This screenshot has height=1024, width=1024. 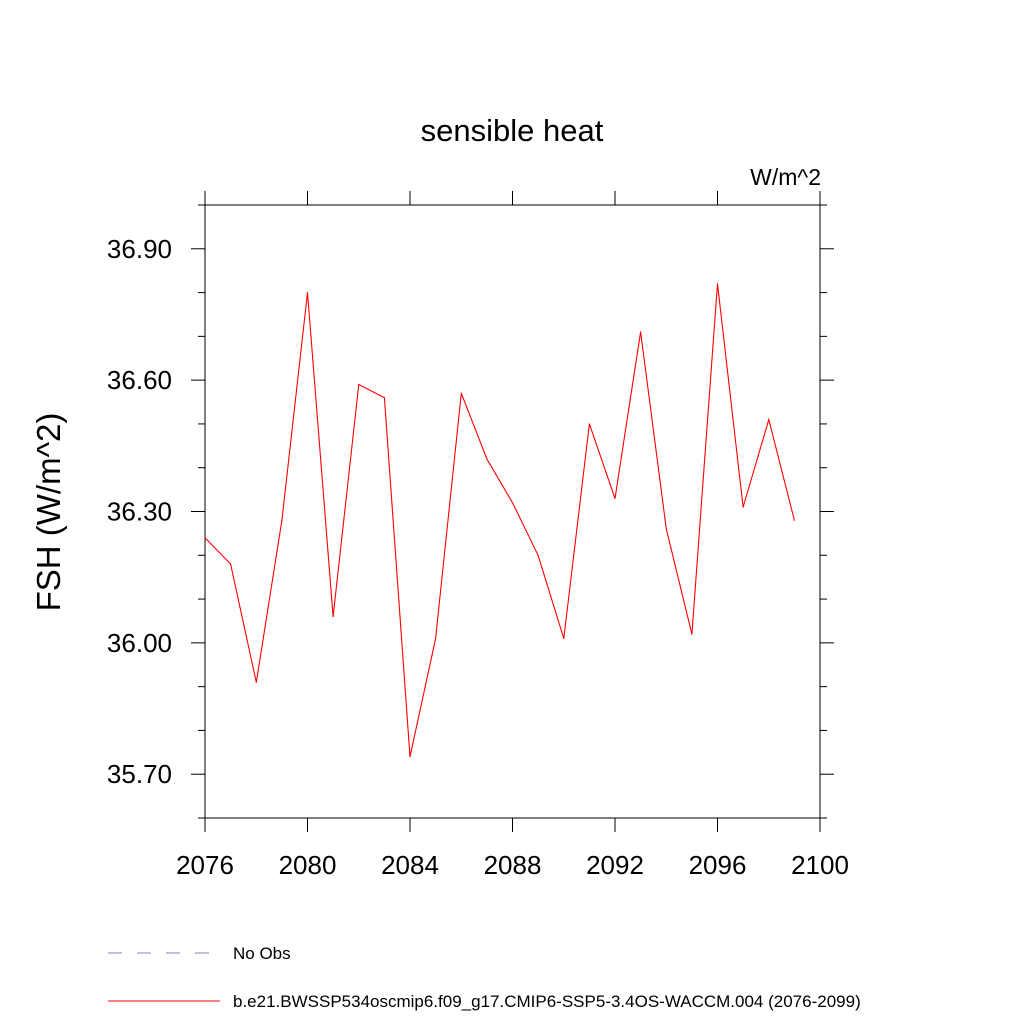 I want to click on x-tick-label: 2084, so click(x=410, y=865).